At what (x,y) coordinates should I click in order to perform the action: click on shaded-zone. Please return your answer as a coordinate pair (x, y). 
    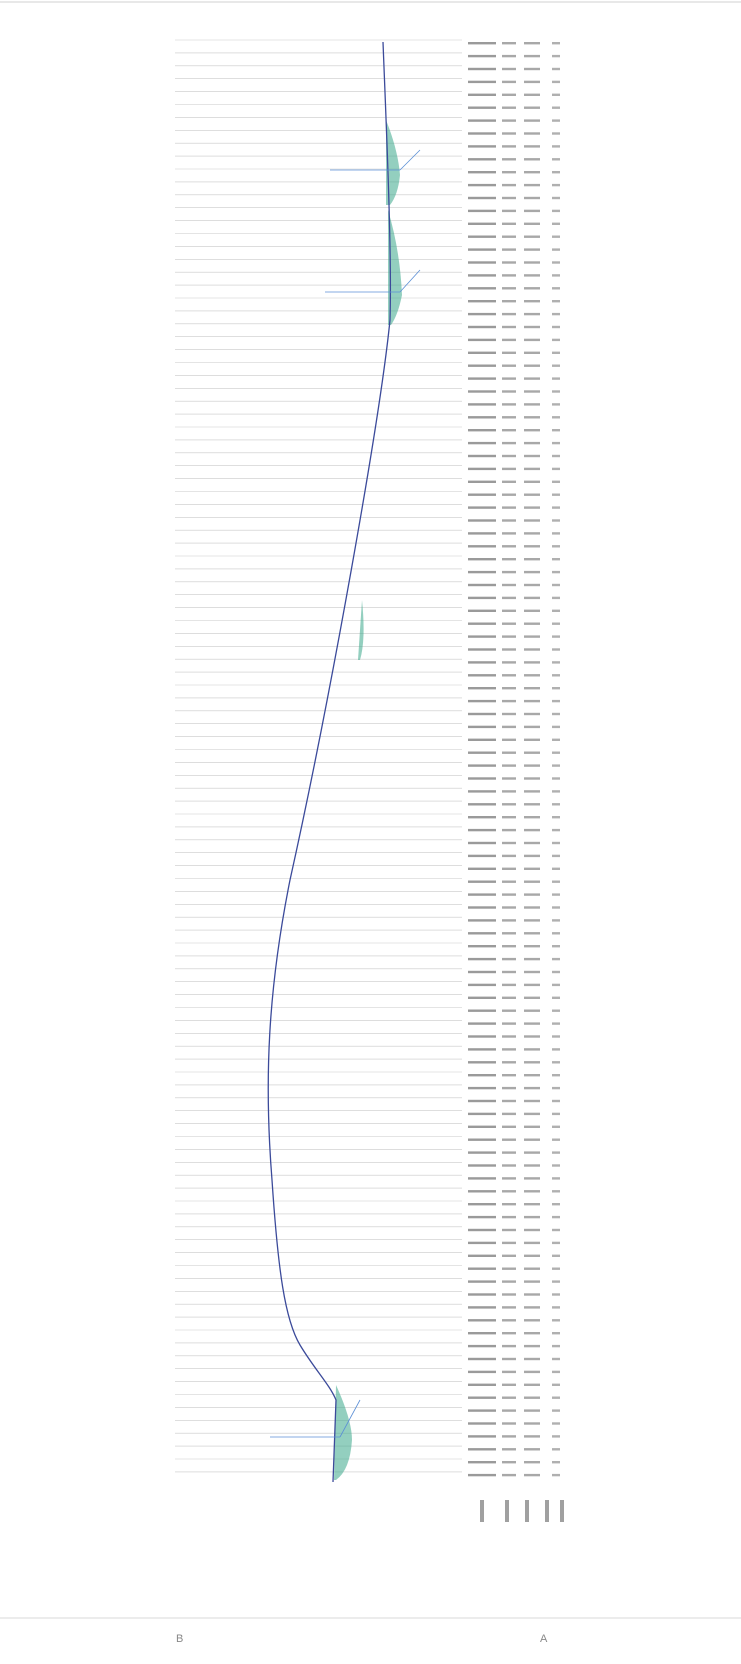
    Looking at the image, I should click on (361, 630).